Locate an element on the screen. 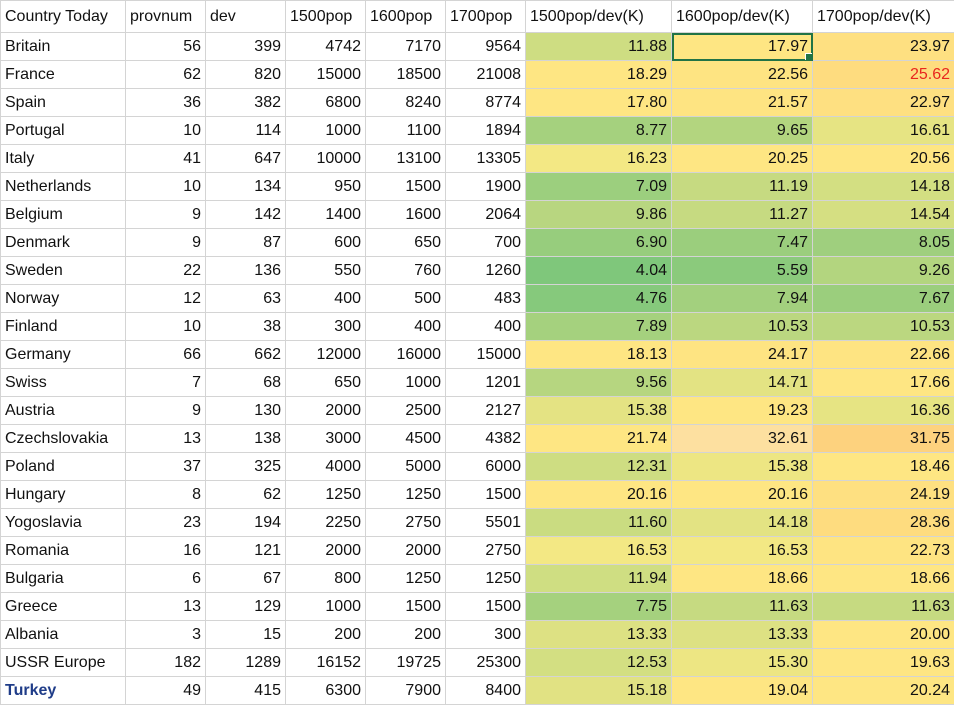  value-cell: 4500 is located at coordinates (406, 439).